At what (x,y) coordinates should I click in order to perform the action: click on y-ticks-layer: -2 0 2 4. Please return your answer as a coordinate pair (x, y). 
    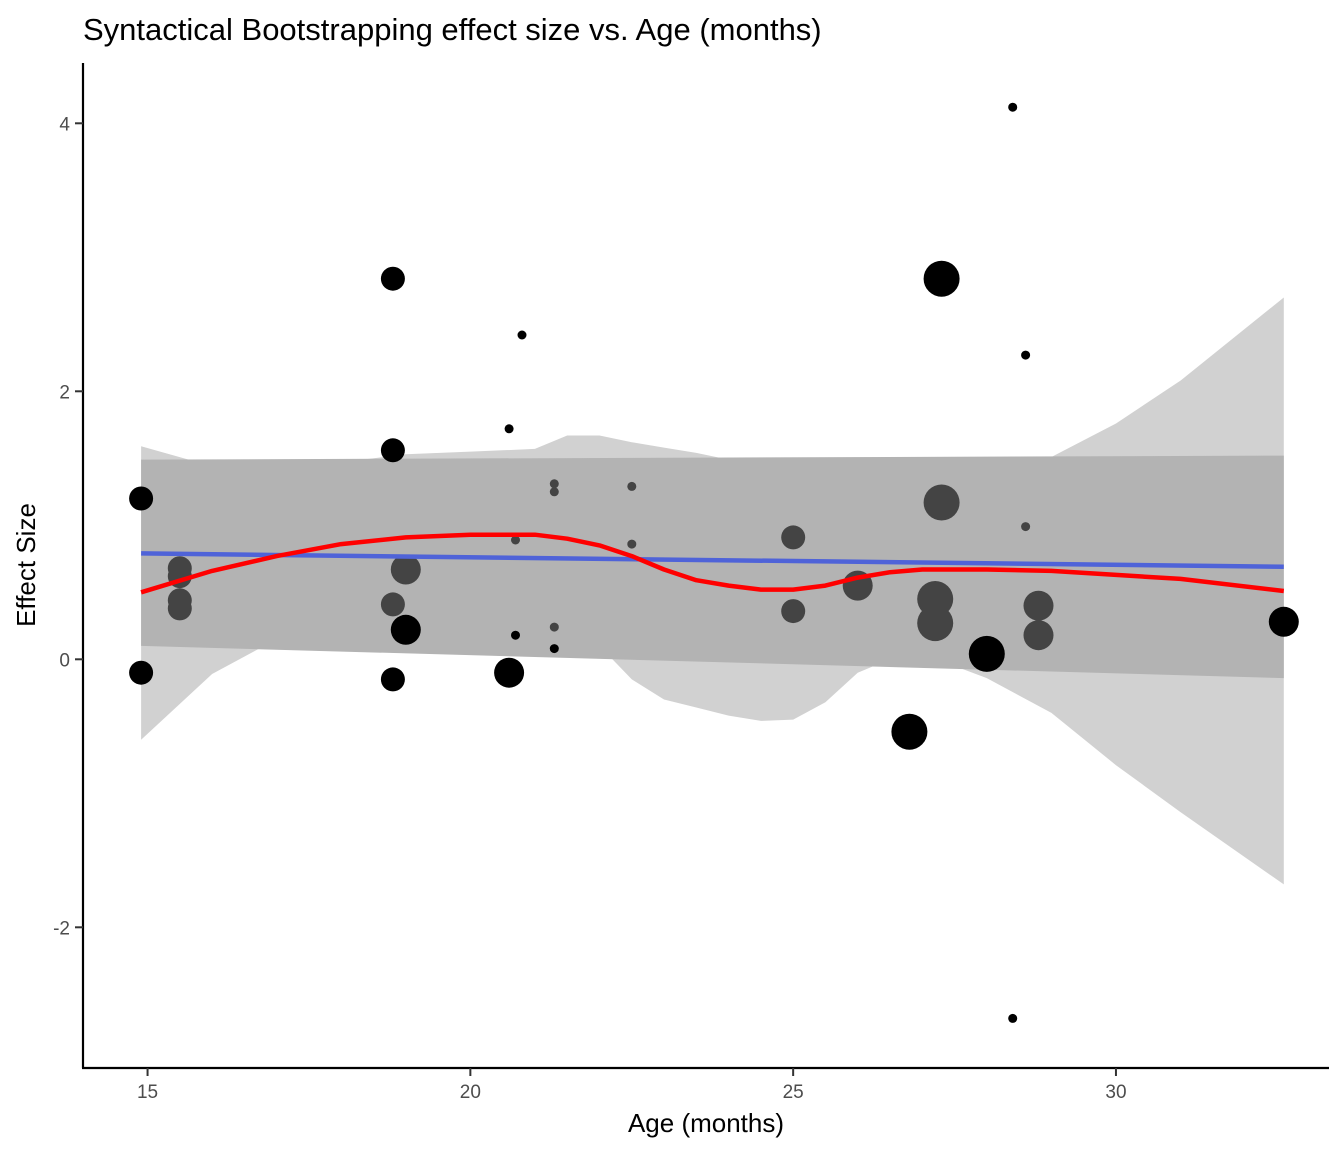
    Looking at the image, I should click on (68, 526).